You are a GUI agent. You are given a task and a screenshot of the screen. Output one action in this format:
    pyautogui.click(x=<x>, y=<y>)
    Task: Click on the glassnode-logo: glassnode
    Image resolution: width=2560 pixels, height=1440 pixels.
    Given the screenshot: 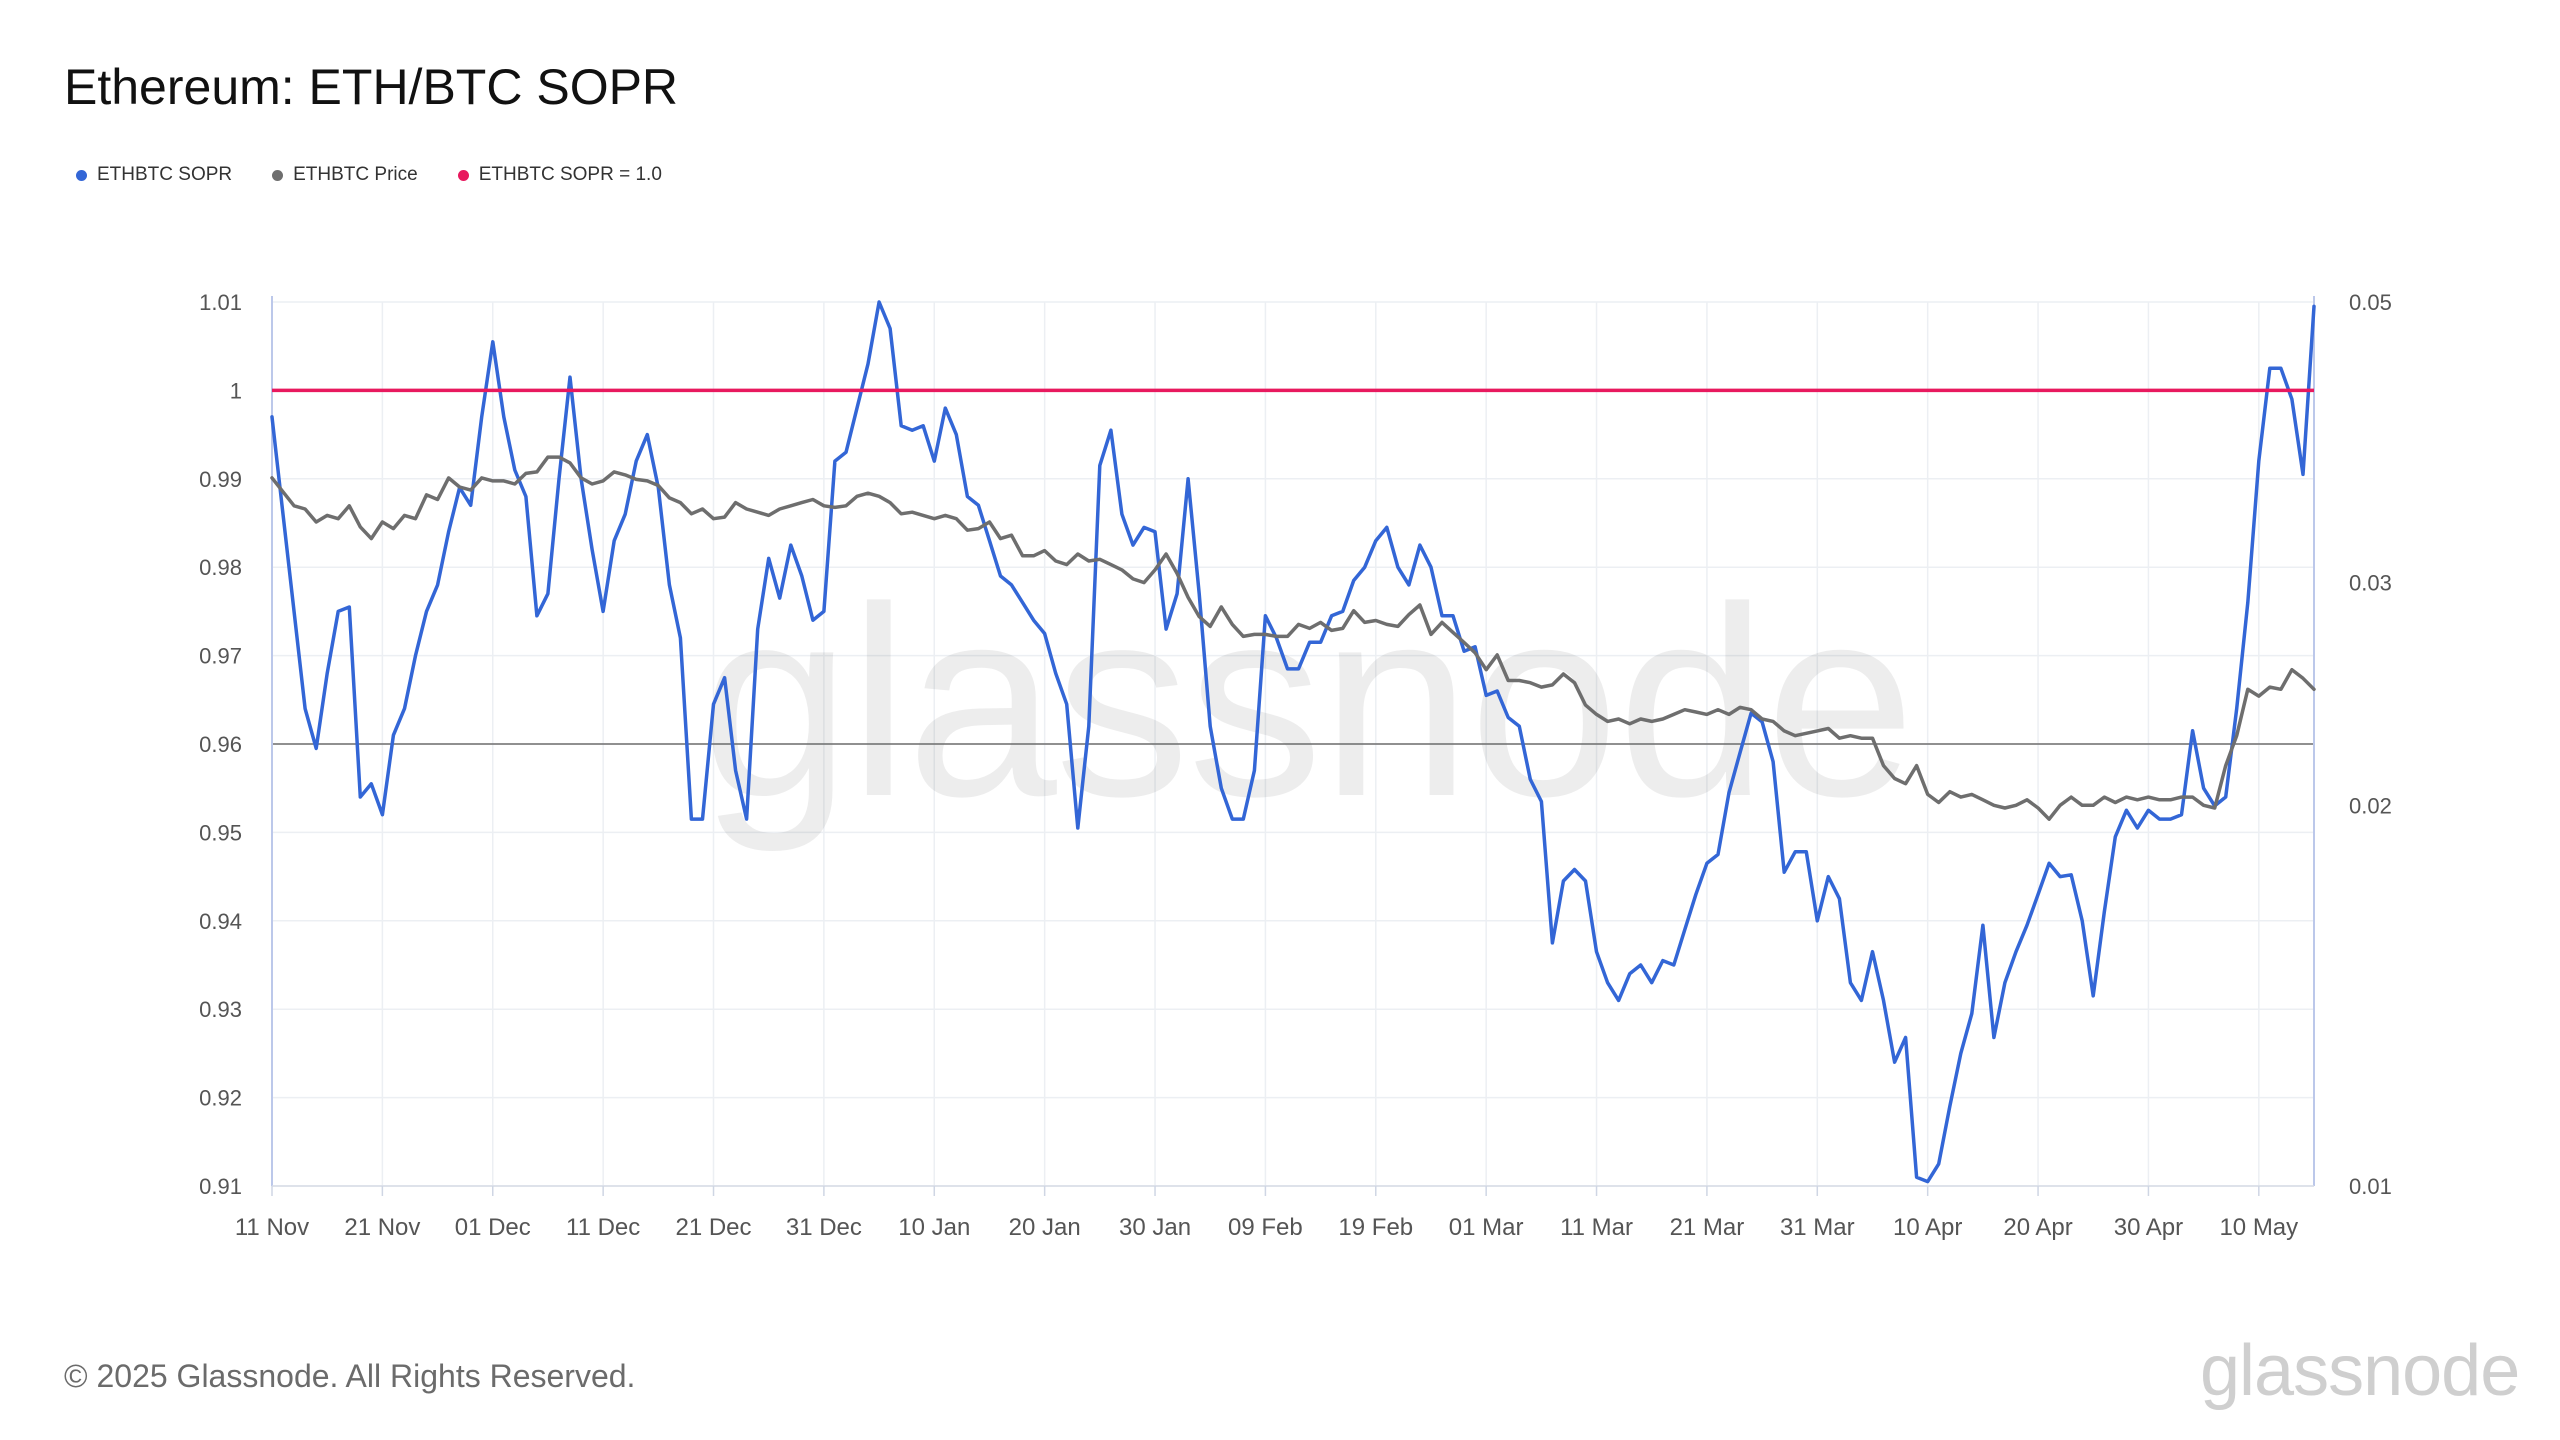 What is the action you would take?
    pyautogui.click(x=2360, y=1371)
    